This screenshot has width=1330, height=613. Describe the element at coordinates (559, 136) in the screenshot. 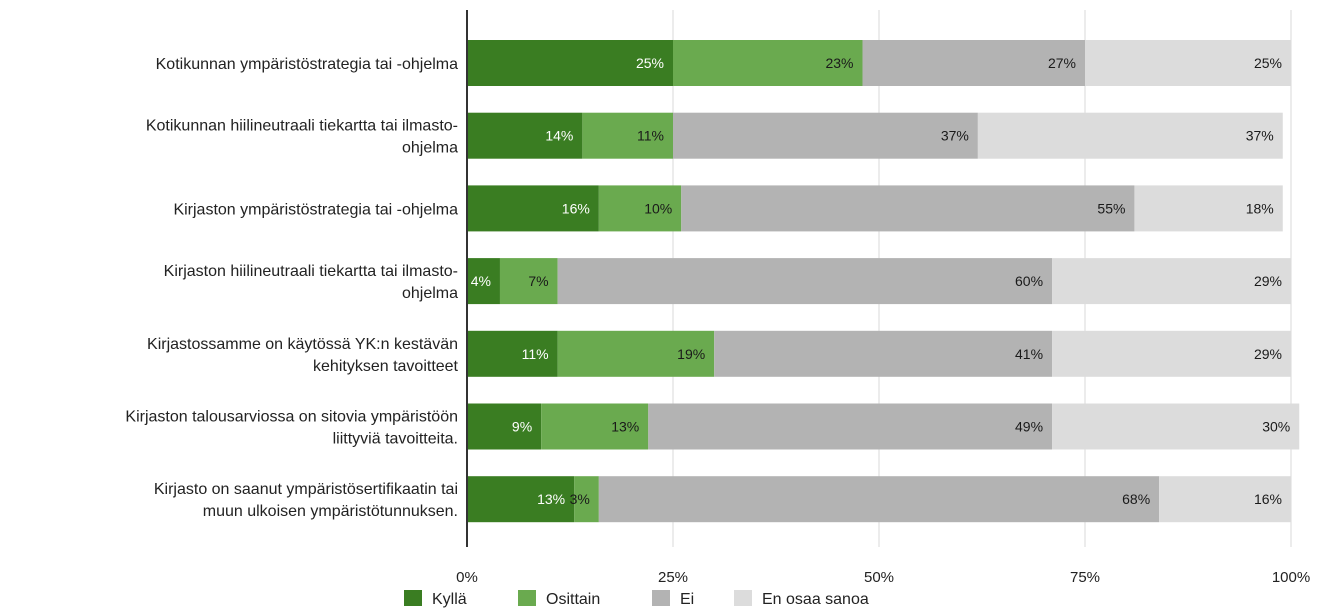

I see `data-label: 14%` at that location.